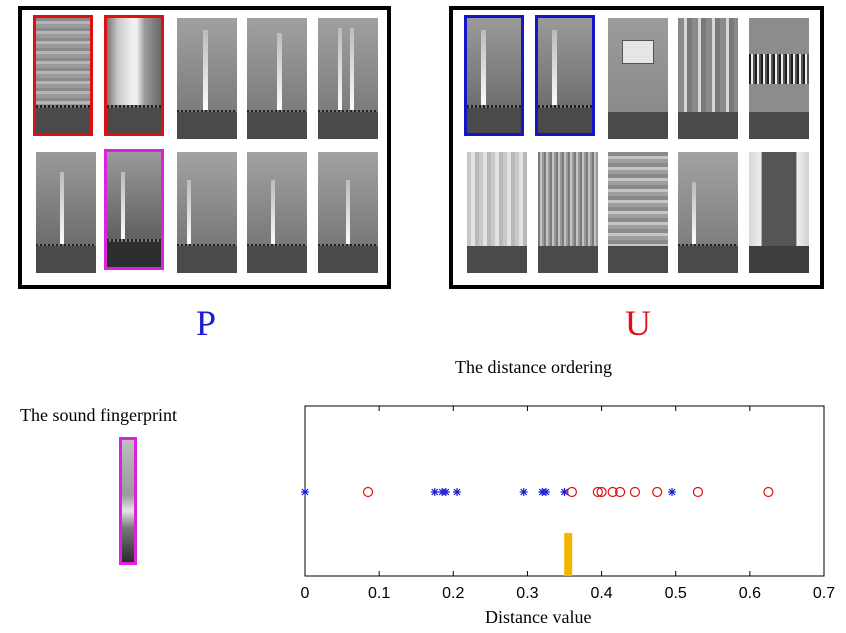  Describe the element at coordinates (128, 501) in the screenshot. I see `fingerprint-image` at that location.